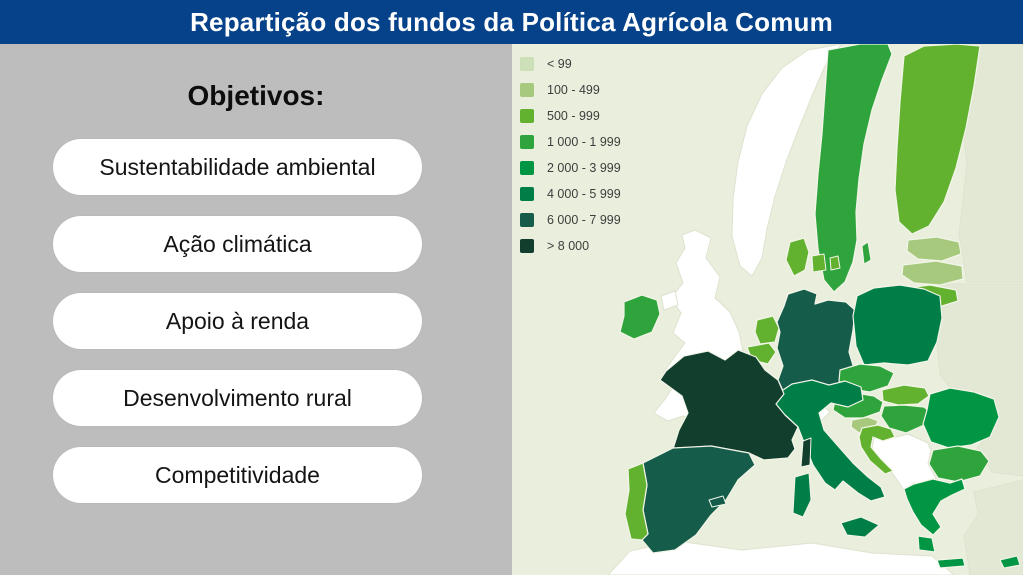  I want to click on country-finland, so click(937, 139).